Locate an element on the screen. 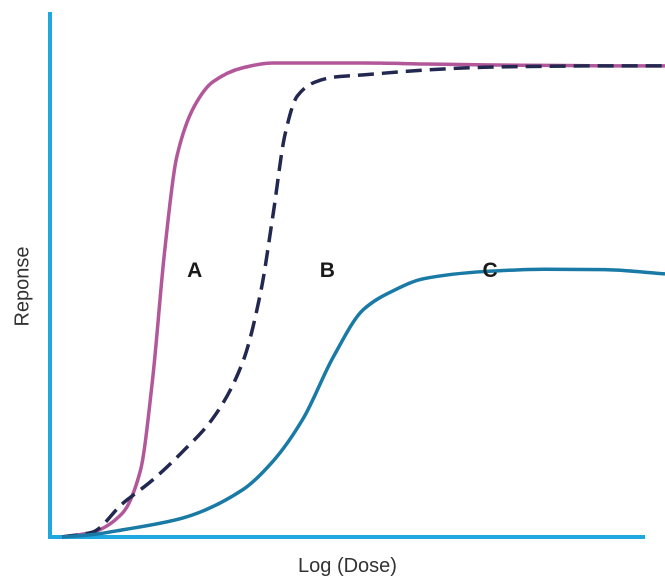  curve-label-a: A is located at coordinates (194, 270).